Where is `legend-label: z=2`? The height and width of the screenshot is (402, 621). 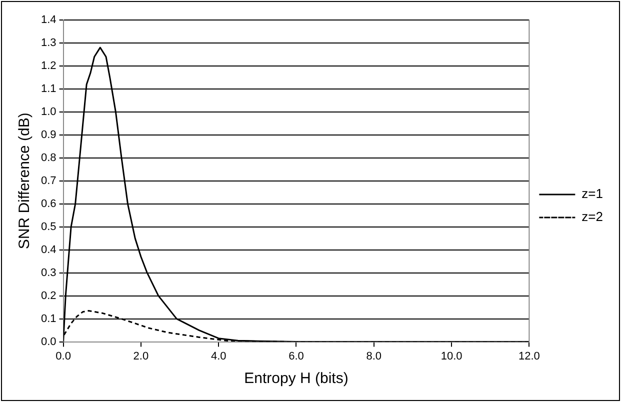
legend-label: z=2 is located at coordinates (593, 216).